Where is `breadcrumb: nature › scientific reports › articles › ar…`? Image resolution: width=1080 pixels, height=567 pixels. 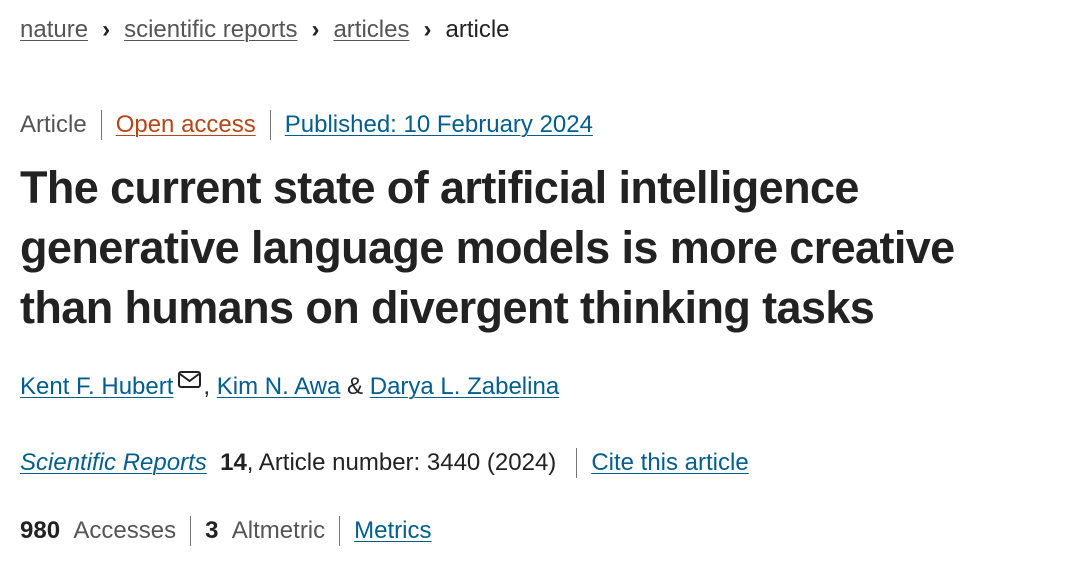 breadcrumb: nature › scientific reports › articles › ar… is located at coordinates (265, 29).